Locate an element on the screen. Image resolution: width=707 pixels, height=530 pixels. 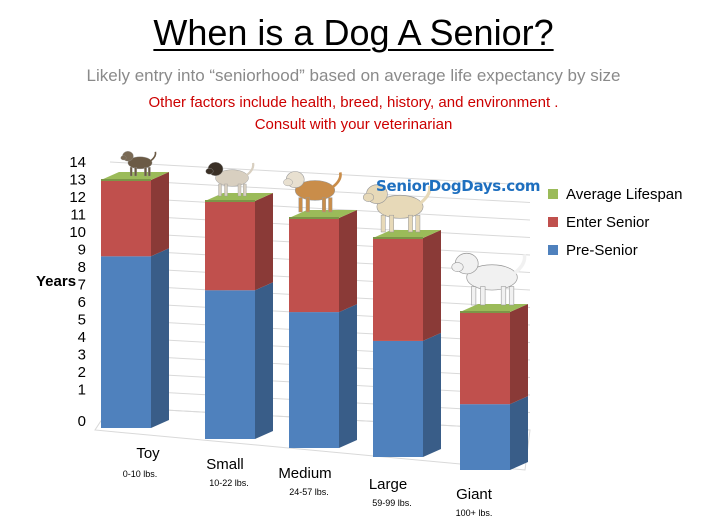
y-tick-label-13: 13 is located at coordinates (77, 180).